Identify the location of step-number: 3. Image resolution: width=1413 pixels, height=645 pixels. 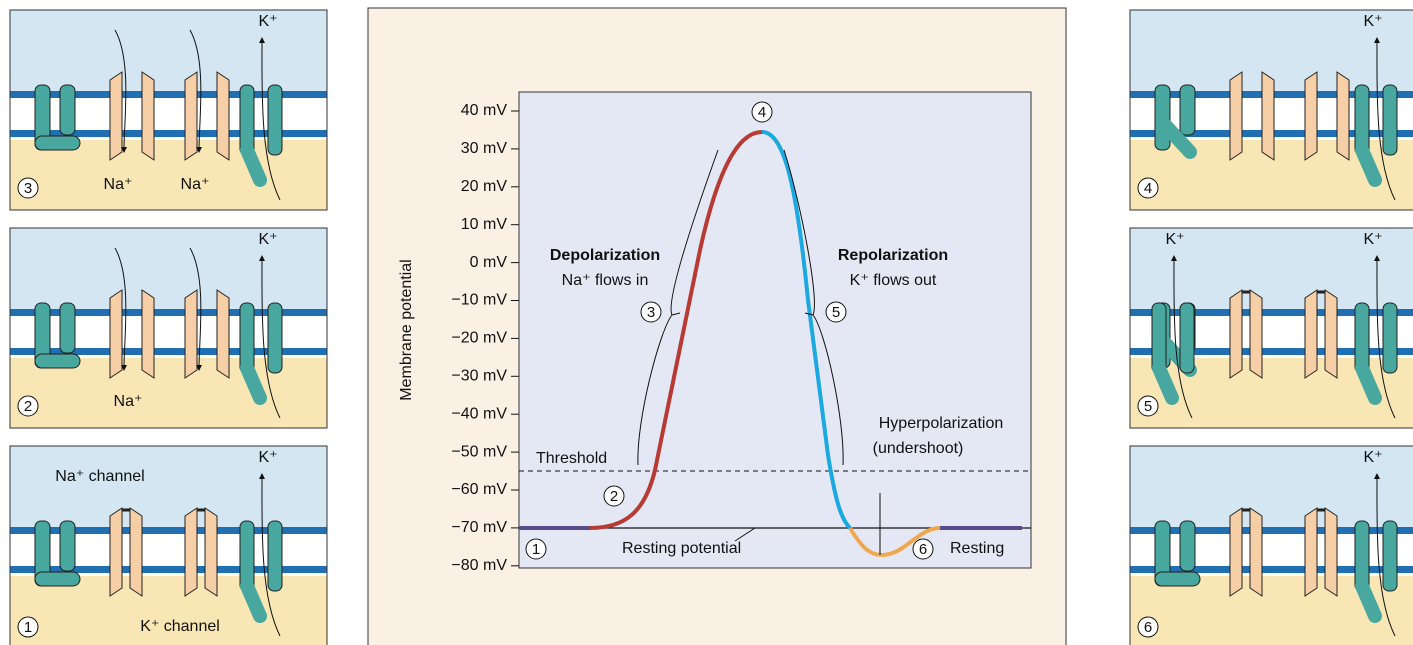
(651, 312).